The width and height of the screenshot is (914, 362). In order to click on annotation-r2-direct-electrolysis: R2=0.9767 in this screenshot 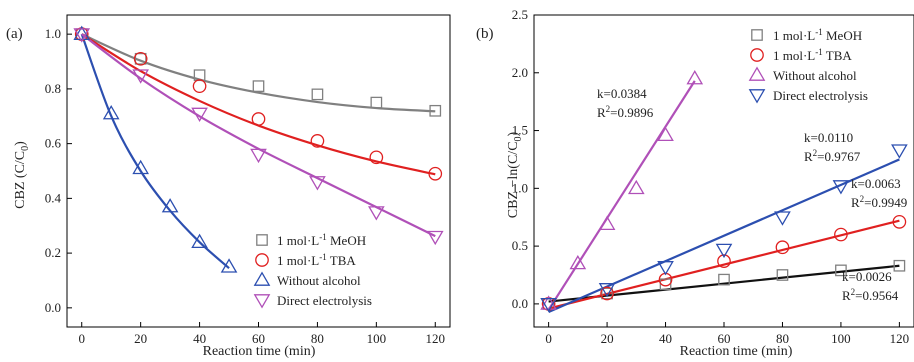, I will do `click(832, 156)`.